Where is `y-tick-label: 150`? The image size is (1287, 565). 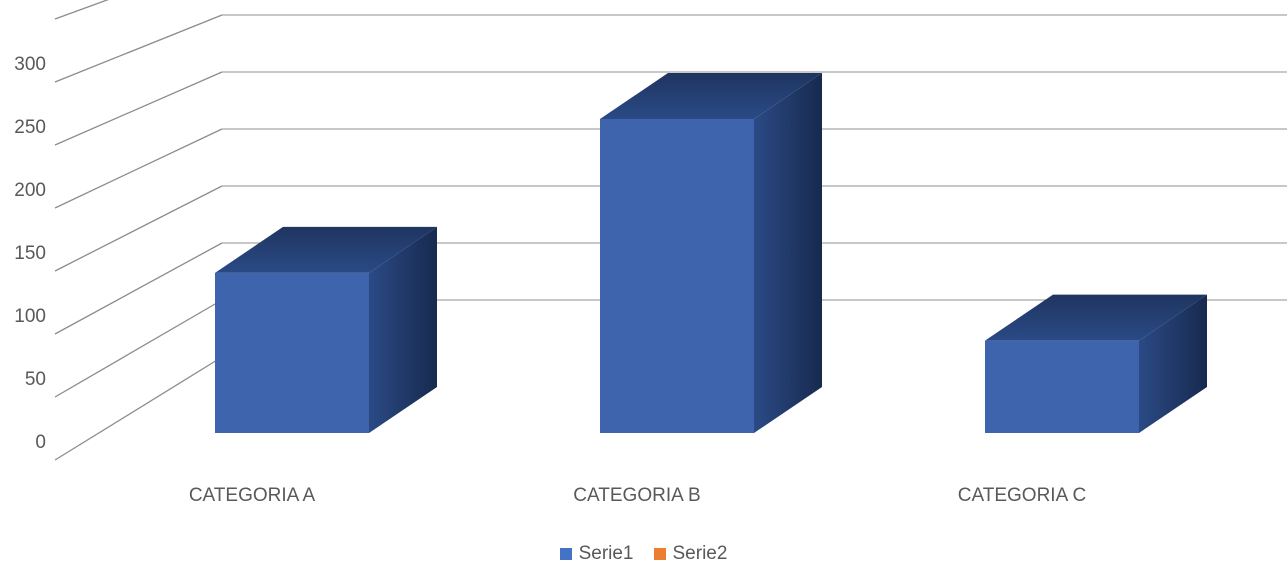 y-tick-label: 150 is located at coordinates (30, 253).